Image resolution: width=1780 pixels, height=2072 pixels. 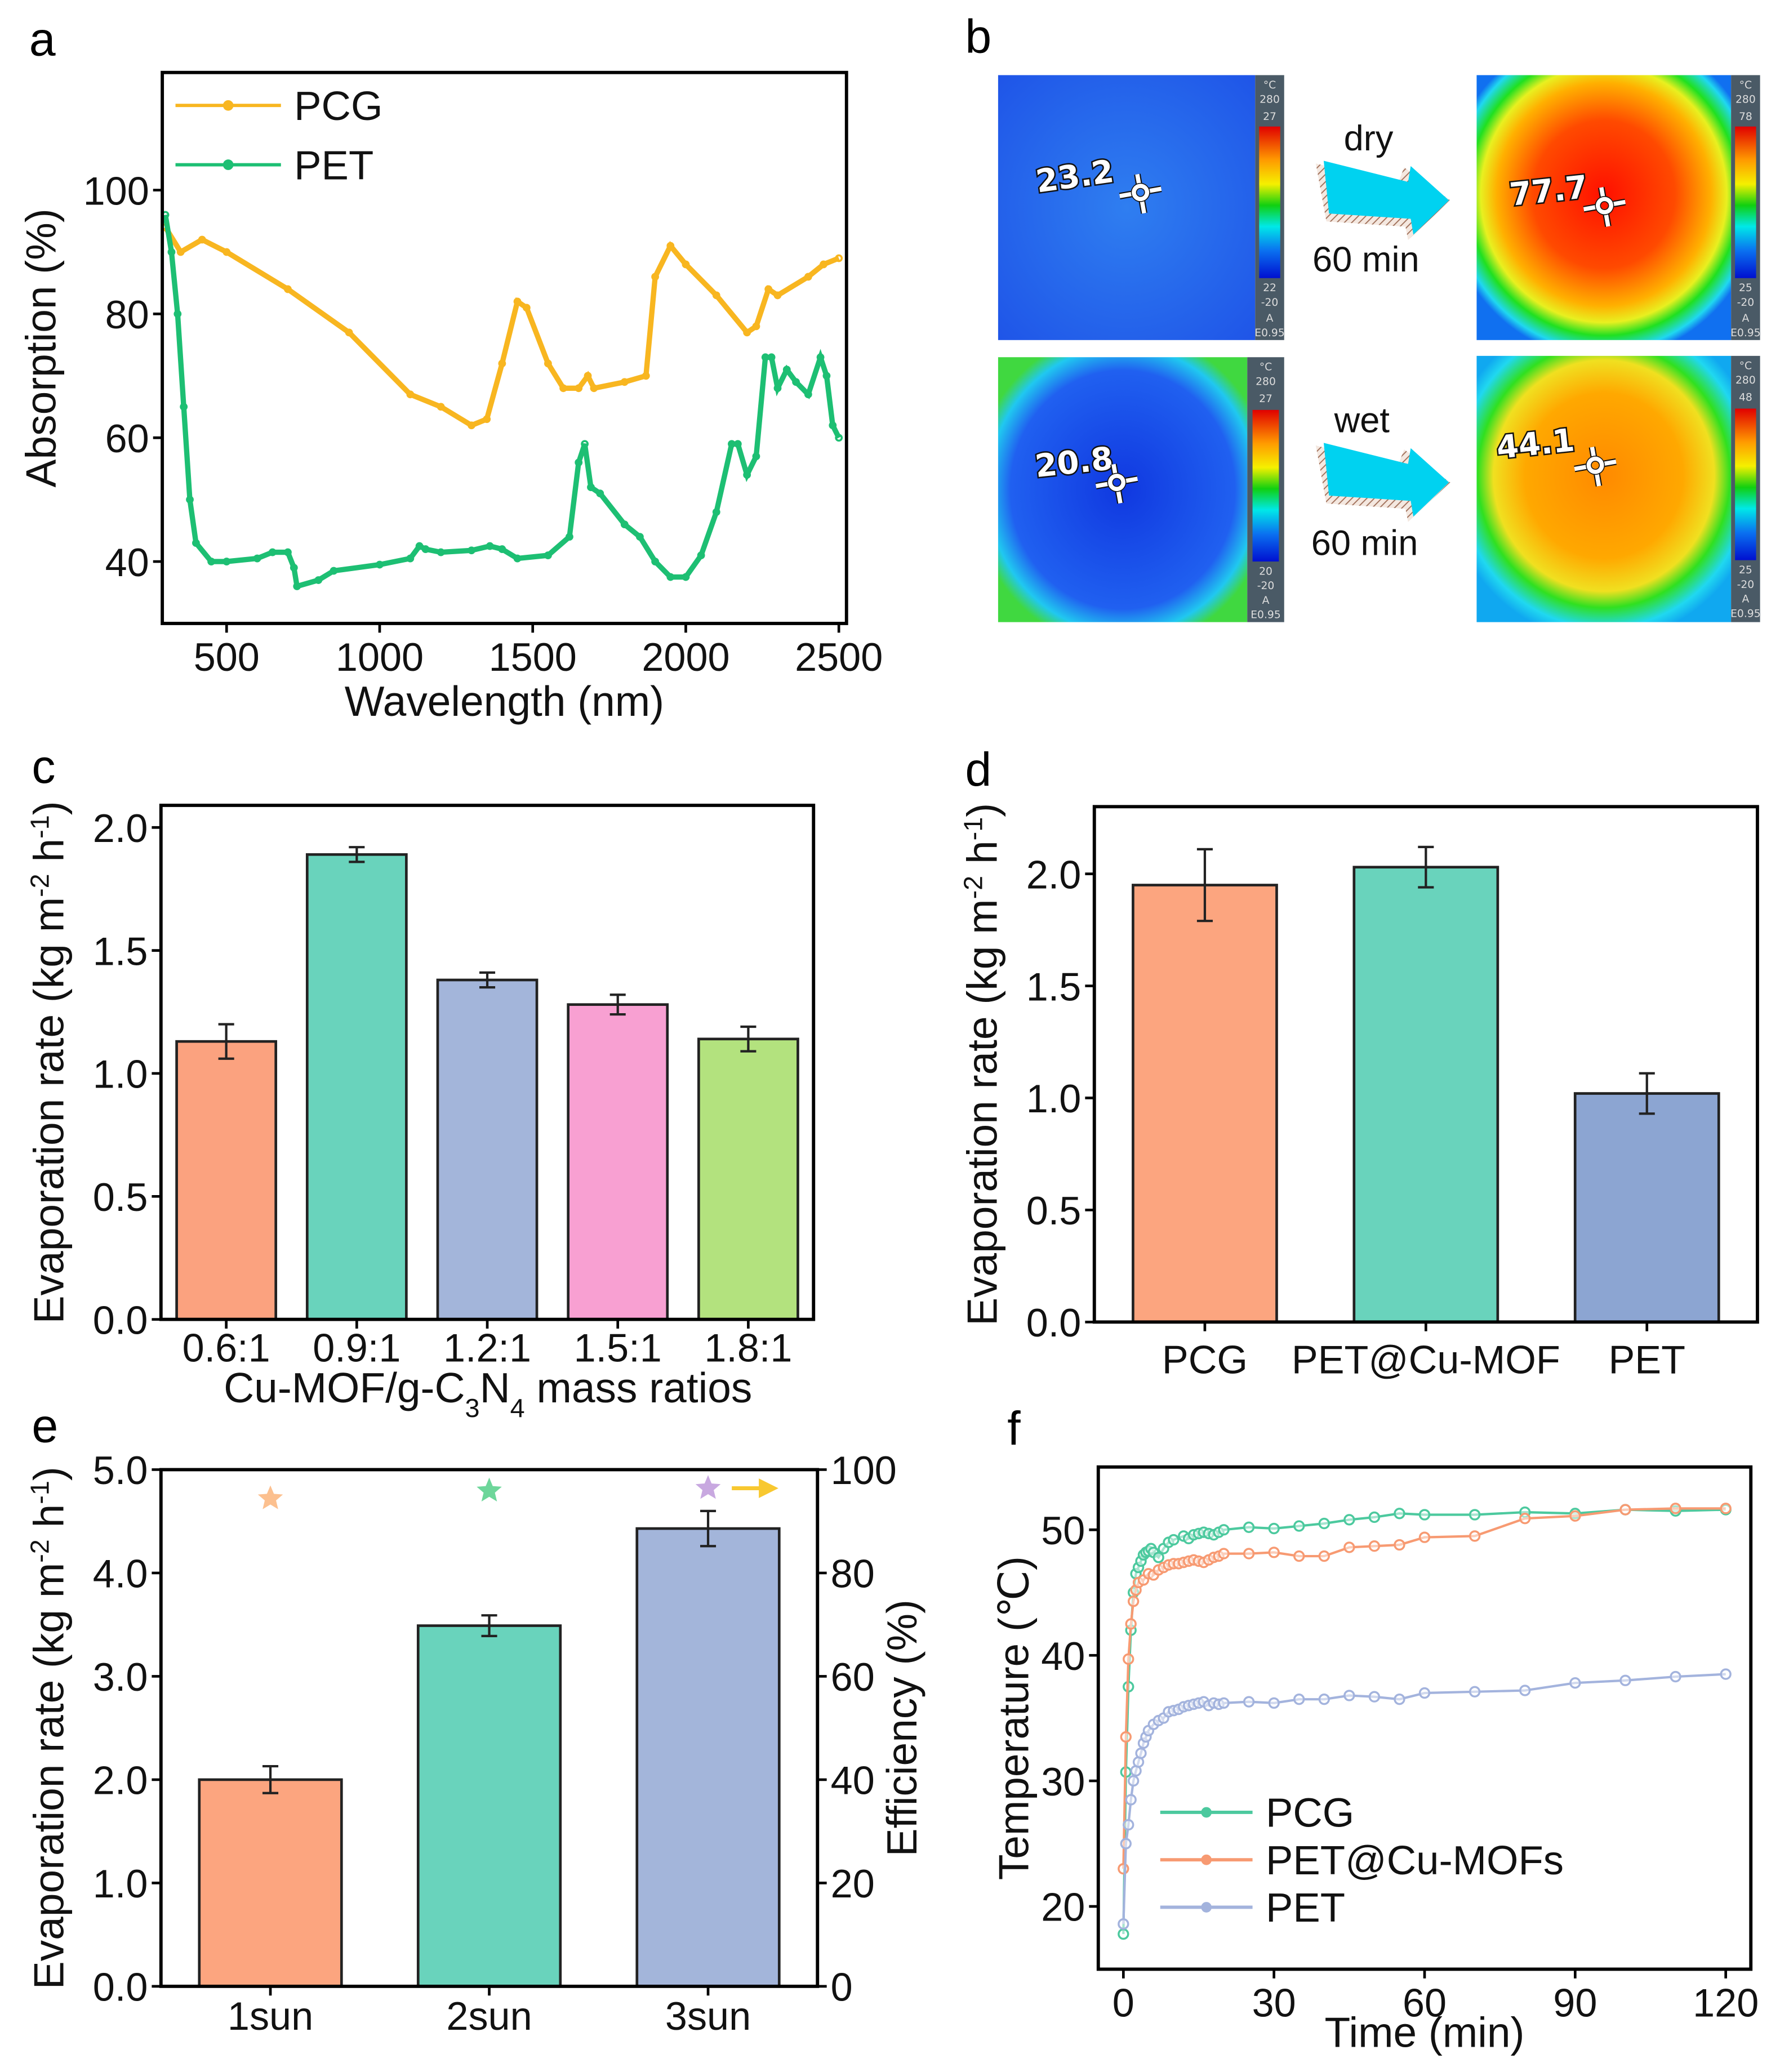 I want to click on y-tick-label: 5.0, so click(x=120, y=1470).